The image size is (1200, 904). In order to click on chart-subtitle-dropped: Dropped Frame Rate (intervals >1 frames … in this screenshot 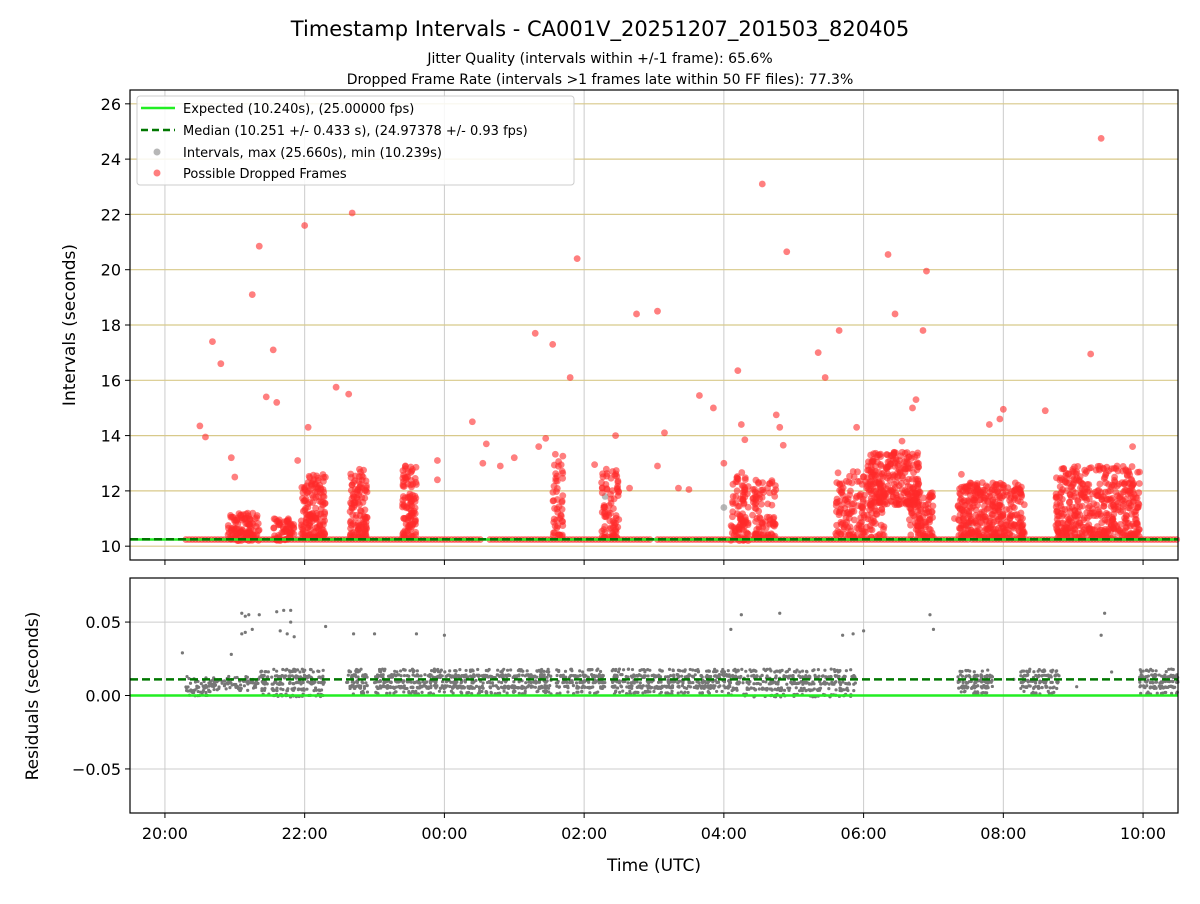, I will do `click(600, 80)`.